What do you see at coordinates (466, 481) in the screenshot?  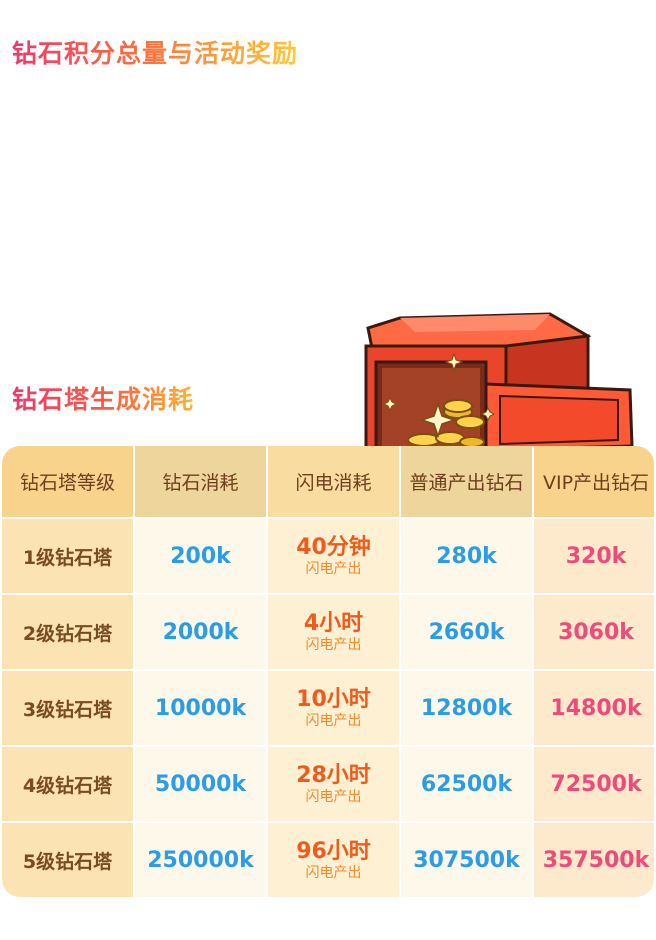 I see `header-normal-output: 普通产出钻石` at bounding box center [466, 481].